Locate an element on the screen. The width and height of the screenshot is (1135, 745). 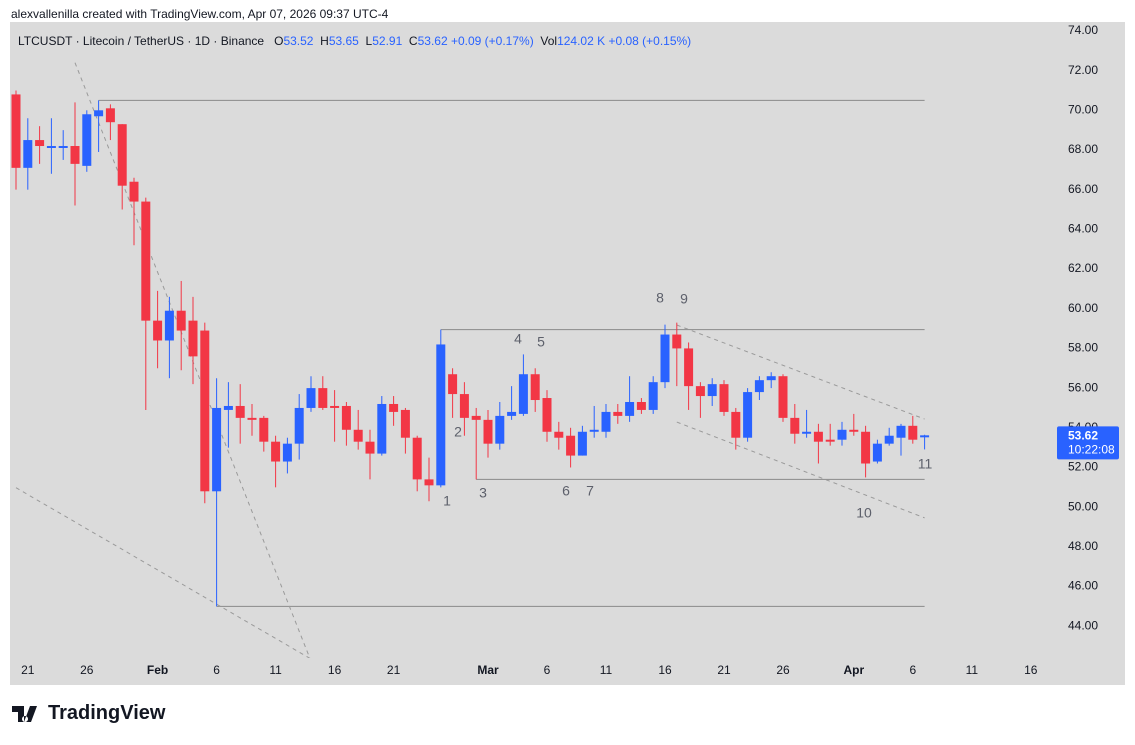
price-tag is located at coordinates (1088, 443).